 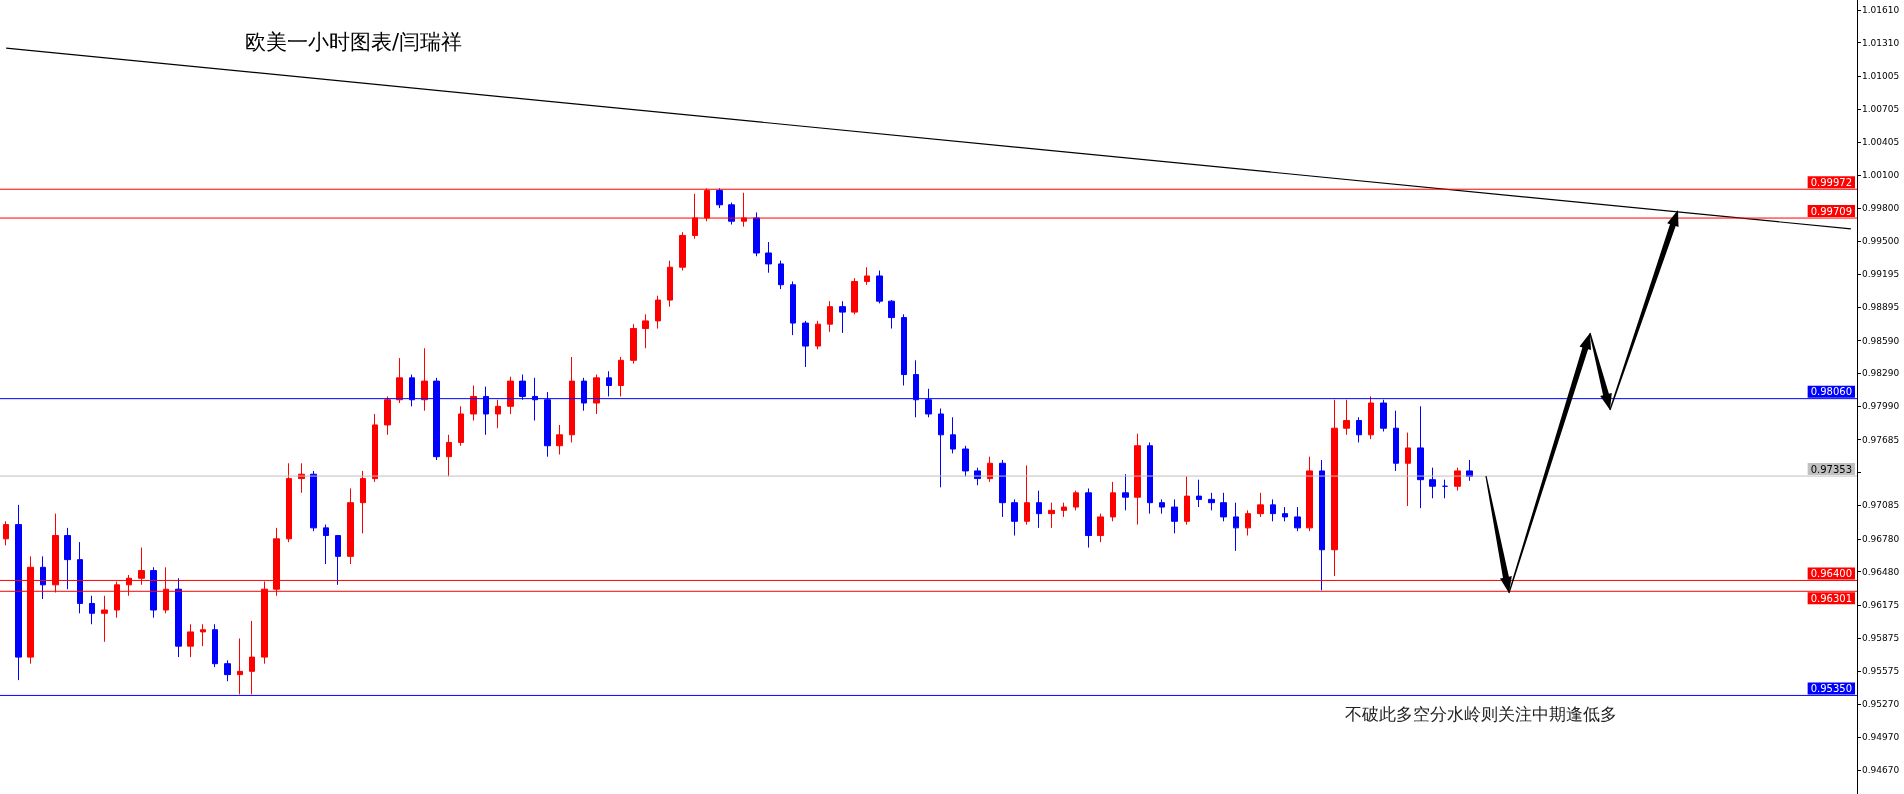 I want to click on y-tick-label: 1.01310, so click(x=1881, y=42).